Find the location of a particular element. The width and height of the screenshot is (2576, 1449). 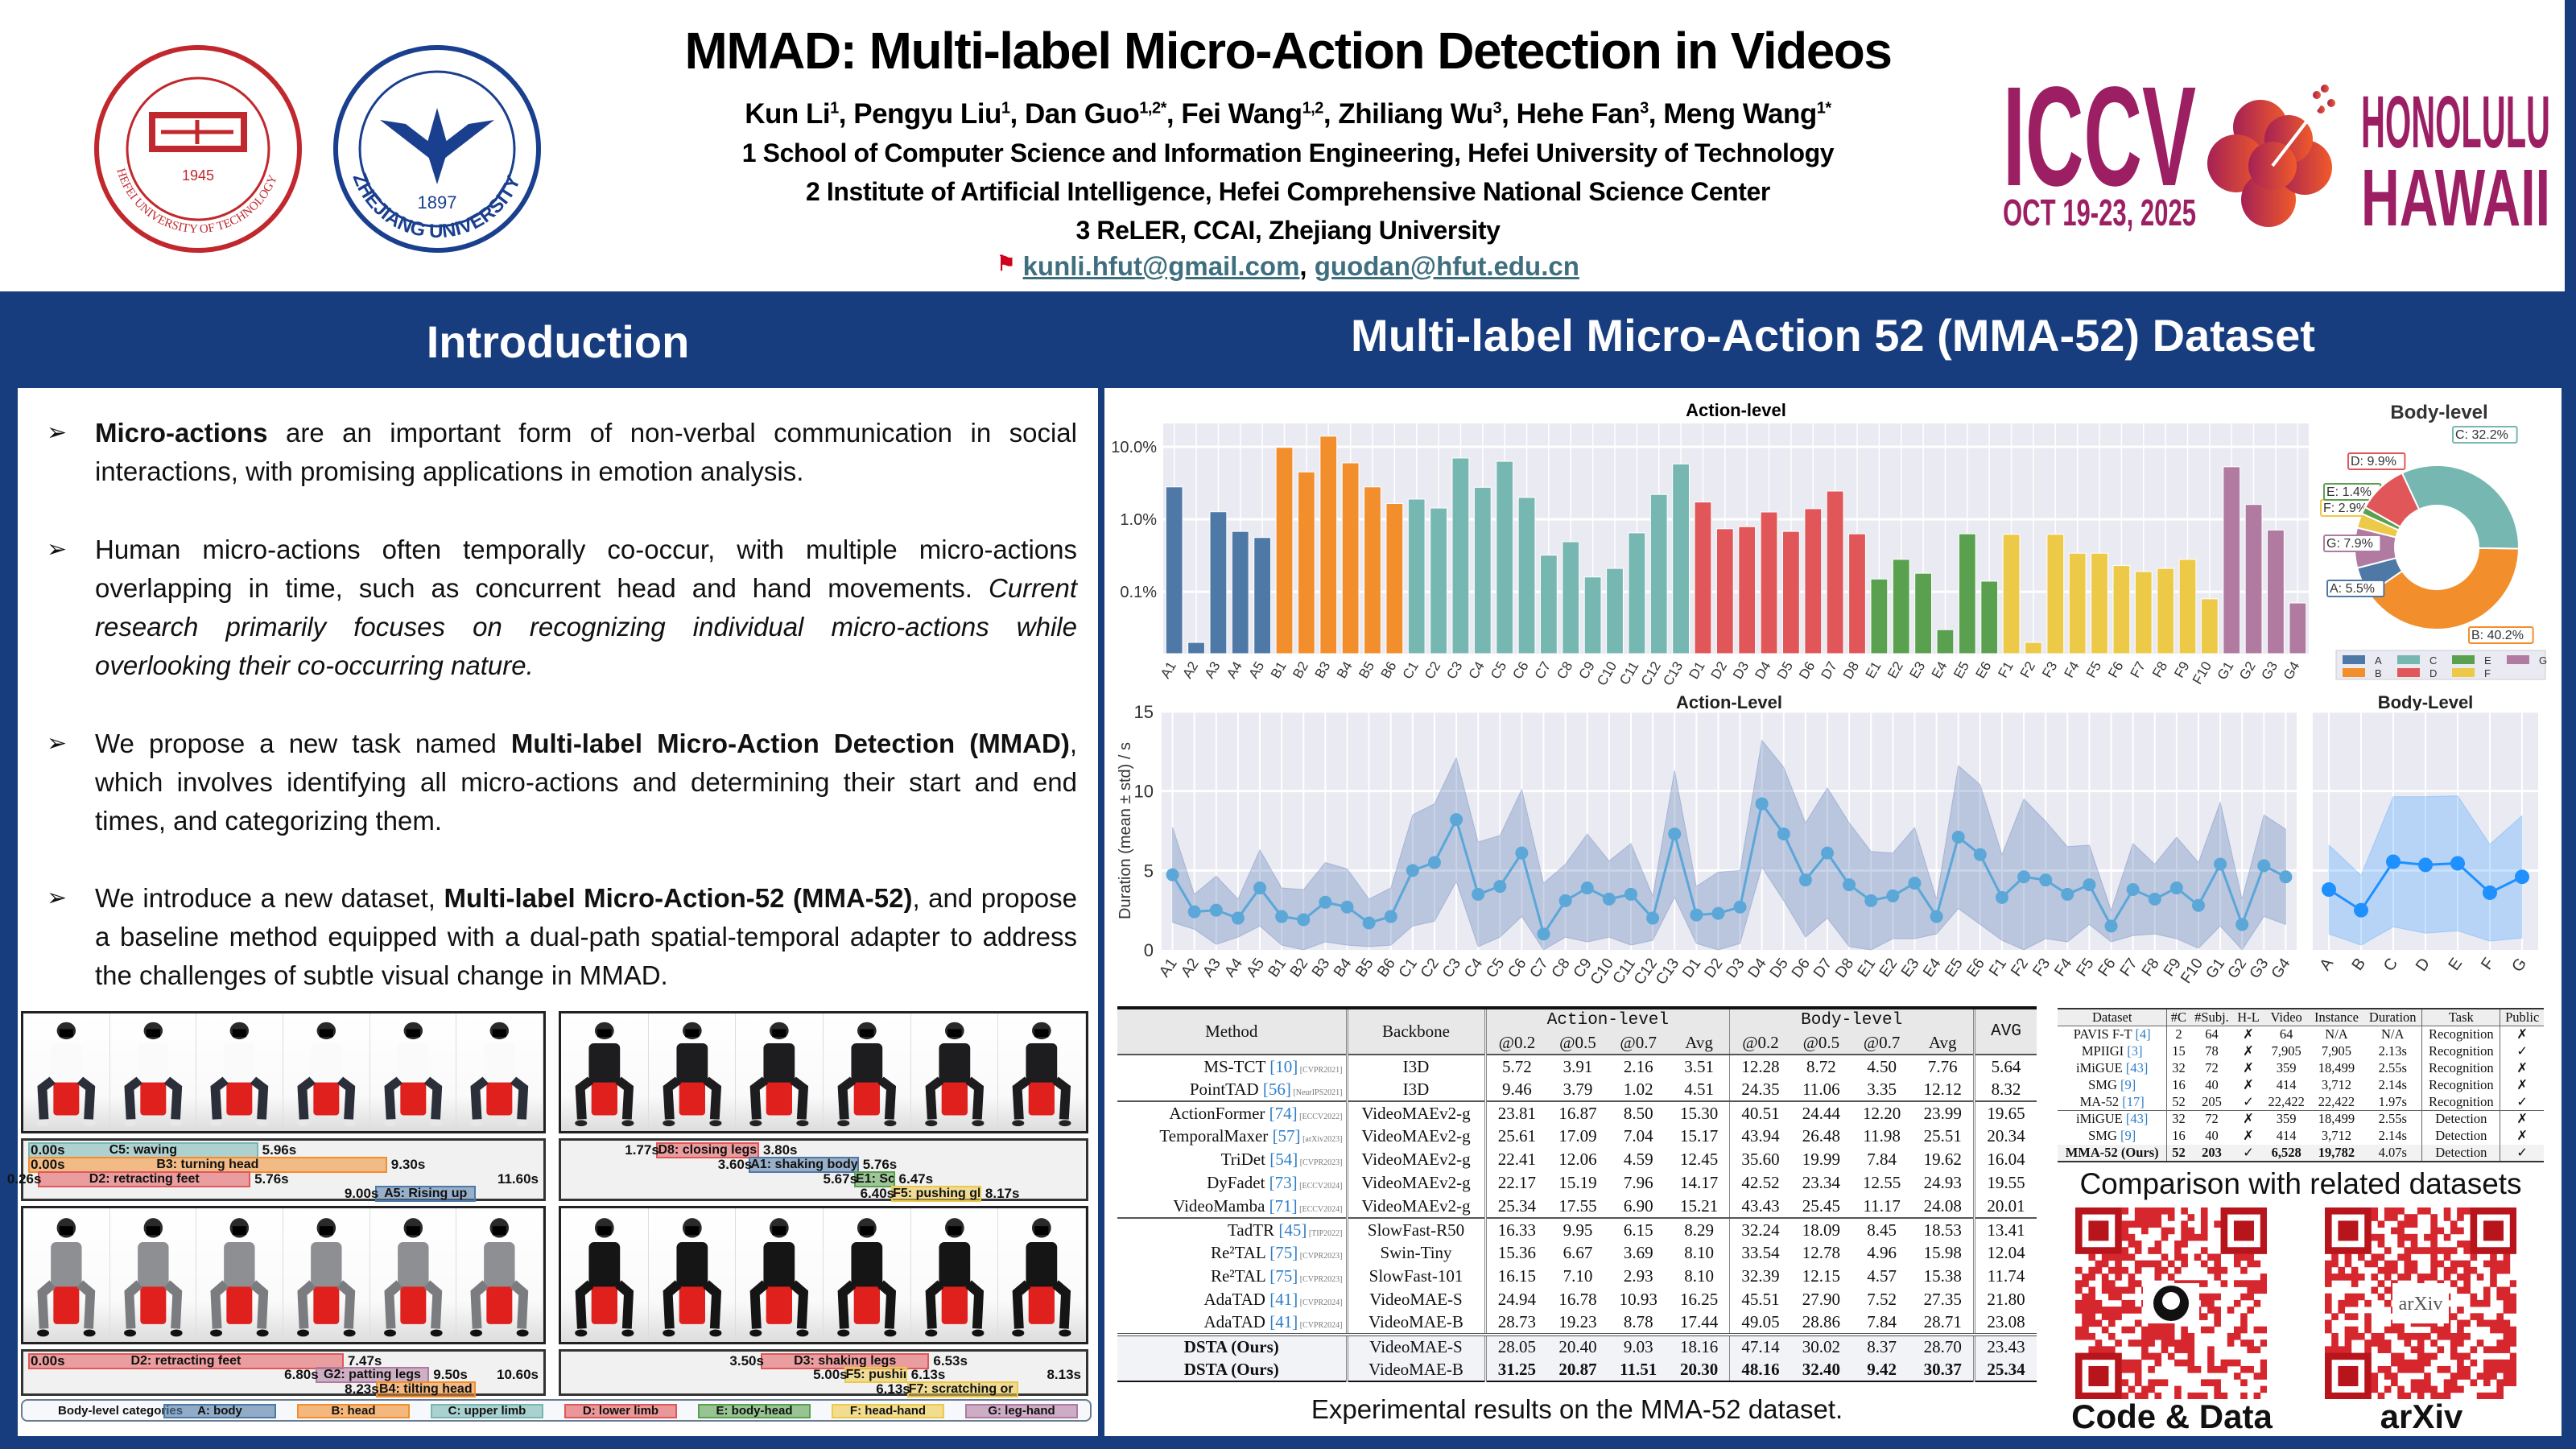

dataset-cell: 22,422 is located at coordinates (2336, 1101).